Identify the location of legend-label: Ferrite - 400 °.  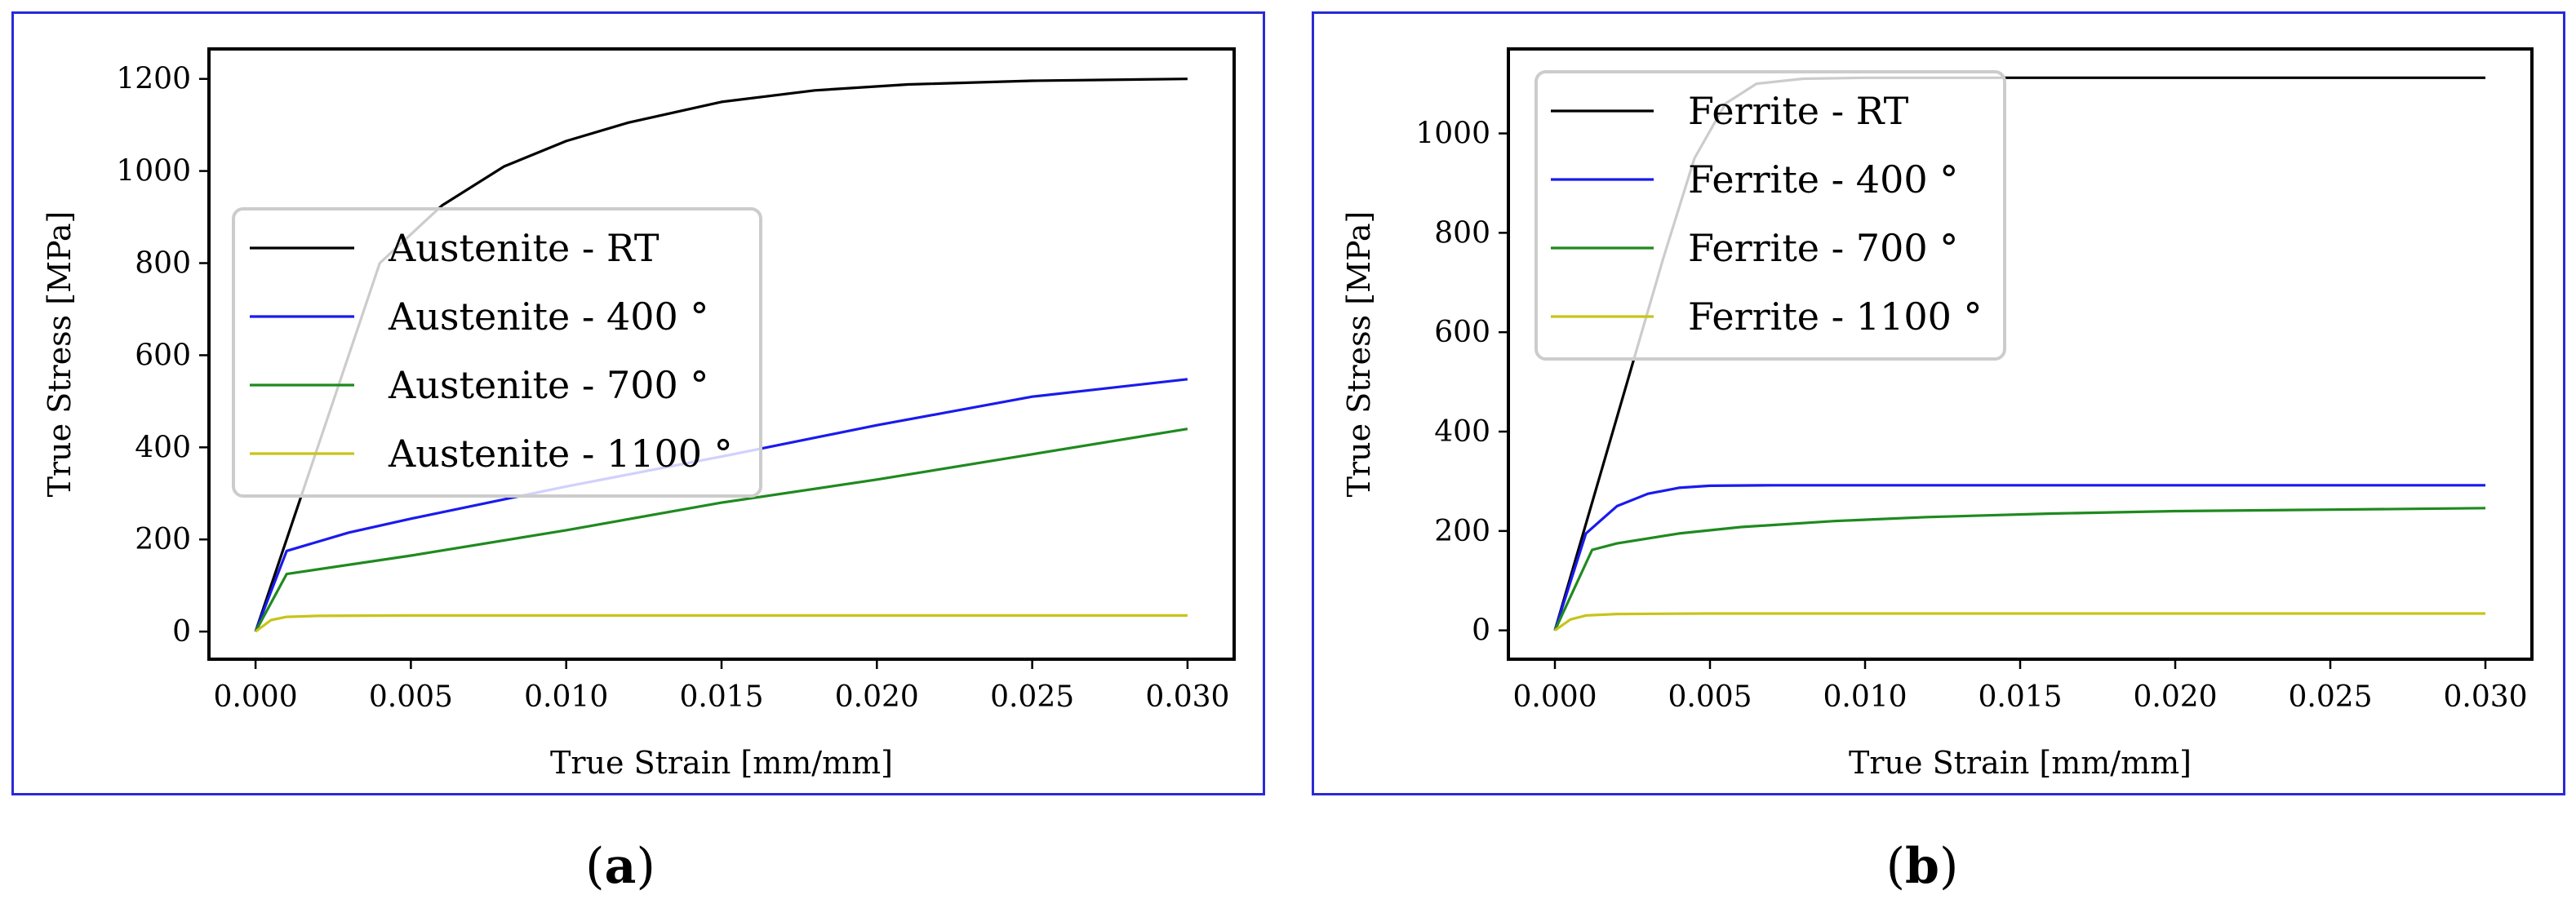
(1823, 179).